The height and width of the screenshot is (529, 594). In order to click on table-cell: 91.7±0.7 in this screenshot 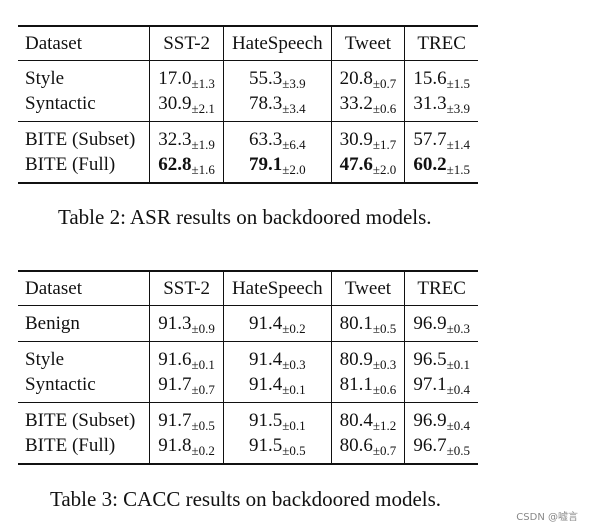, I will do `click(186, 387)`.